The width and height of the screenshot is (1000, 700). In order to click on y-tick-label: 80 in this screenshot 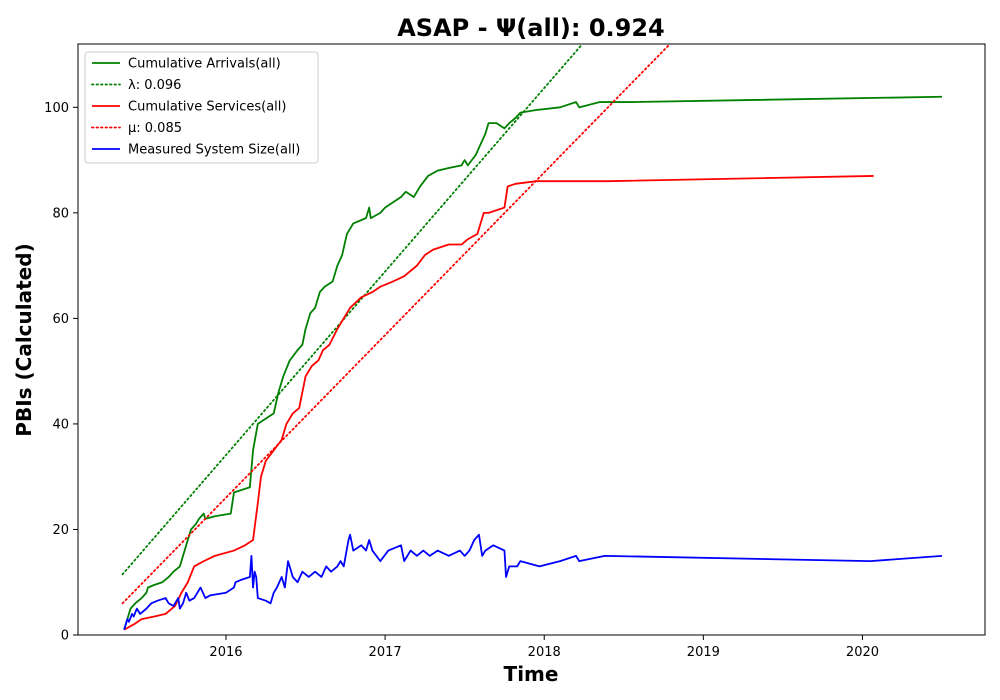, I will do `click(60, 213)`.